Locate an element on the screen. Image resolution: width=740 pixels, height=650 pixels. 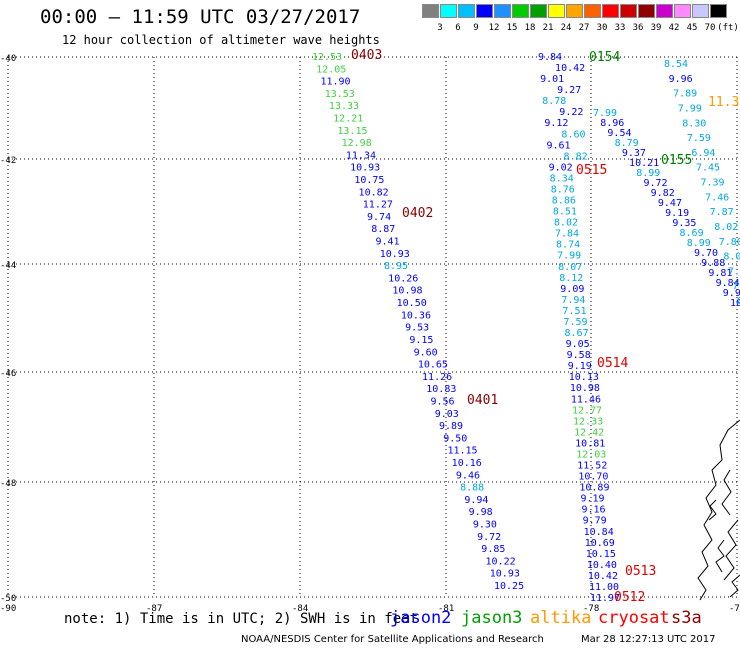
wave-height-value: 9.05 is located at coordinates (578, 344).